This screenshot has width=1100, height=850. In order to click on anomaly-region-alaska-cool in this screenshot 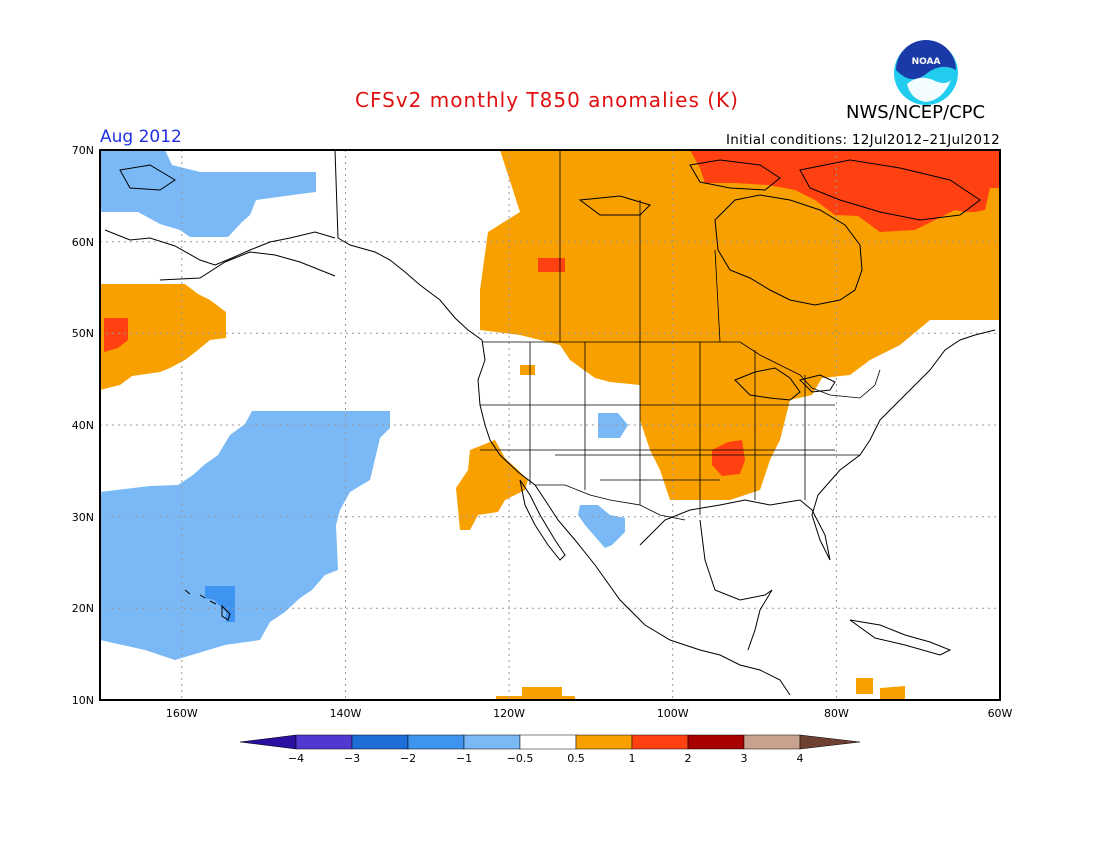, I will do `click(208, 193)`.